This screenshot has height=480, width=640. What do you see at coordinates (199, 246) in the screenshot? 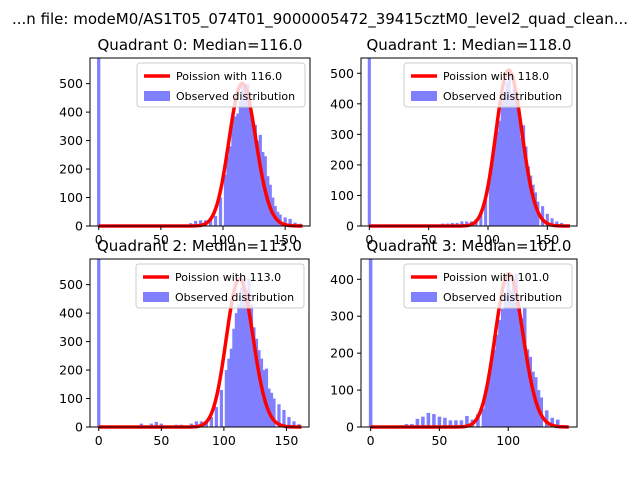
I see `panel-title: Quadrant 2: Median=113.0` at bounding box center [199, 246].